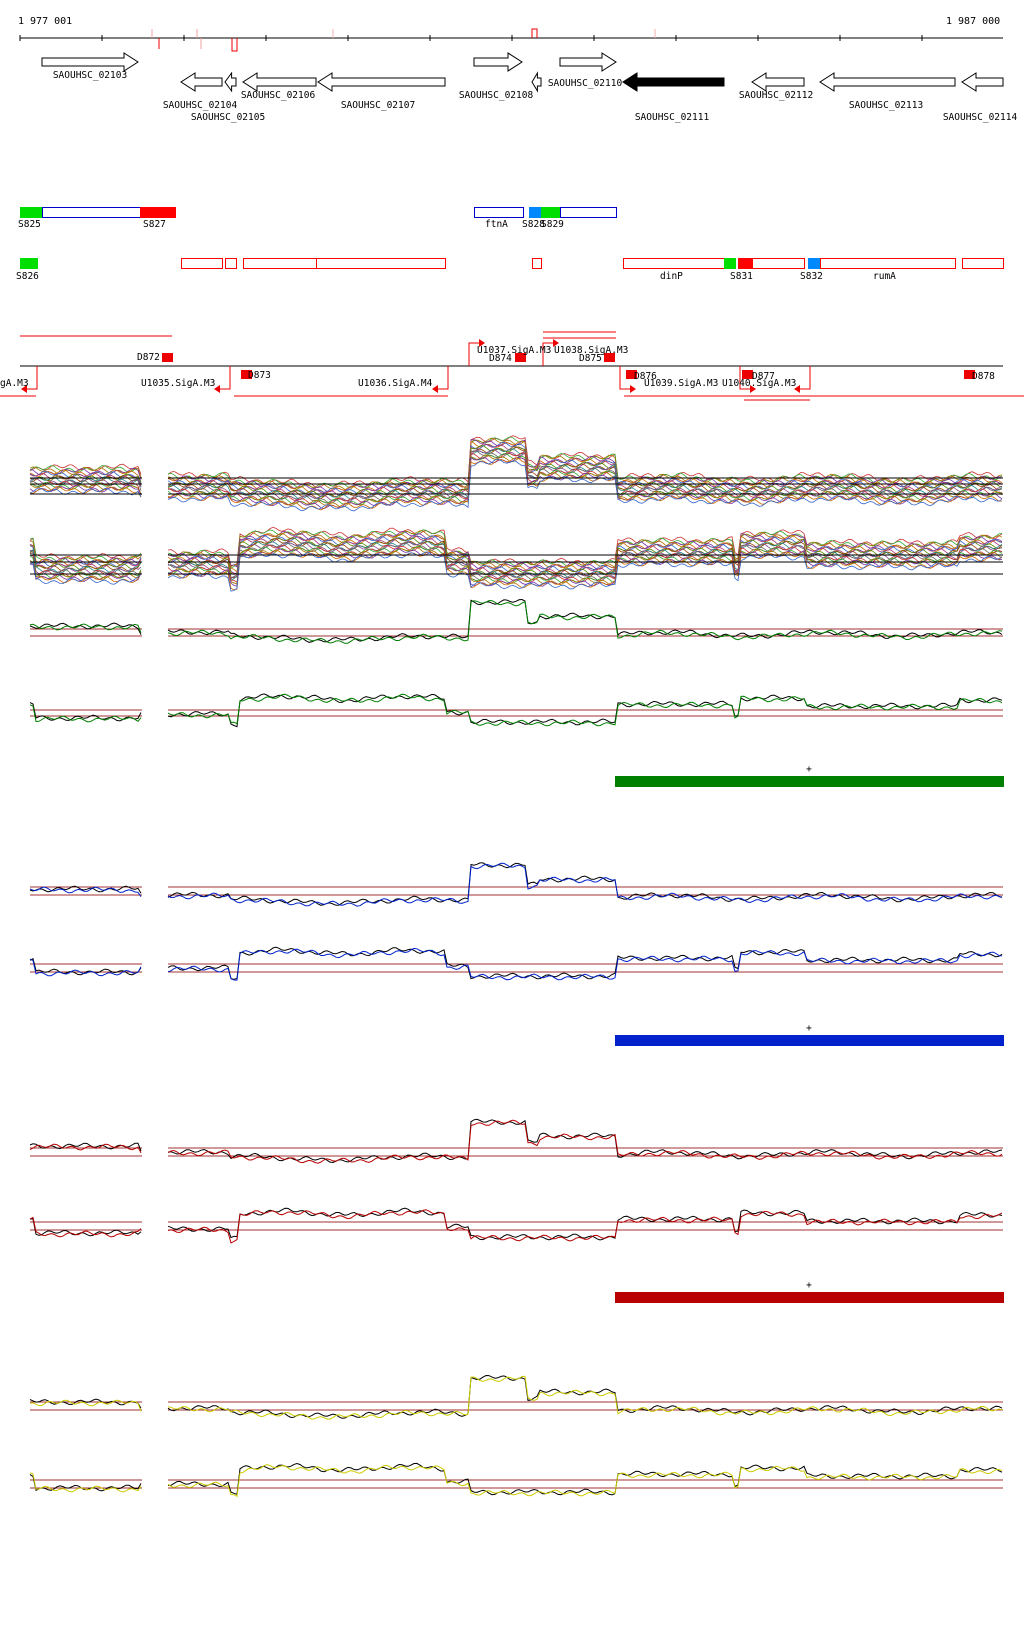 This screenshot has height=1645, width=1024. Describe the element at coordinates (230, 82) in the screenshot. I see `gene-arrow-g02105` at that location.